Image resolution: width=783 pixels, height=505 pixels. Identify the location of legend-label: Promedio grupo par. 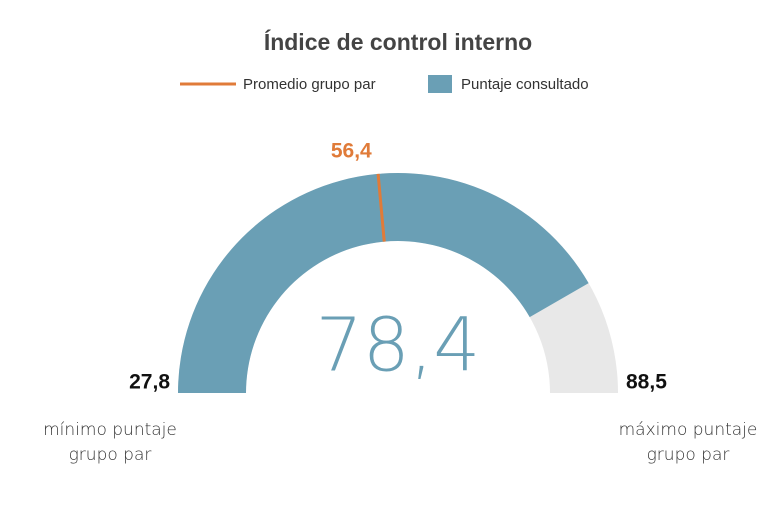
(309, 84).